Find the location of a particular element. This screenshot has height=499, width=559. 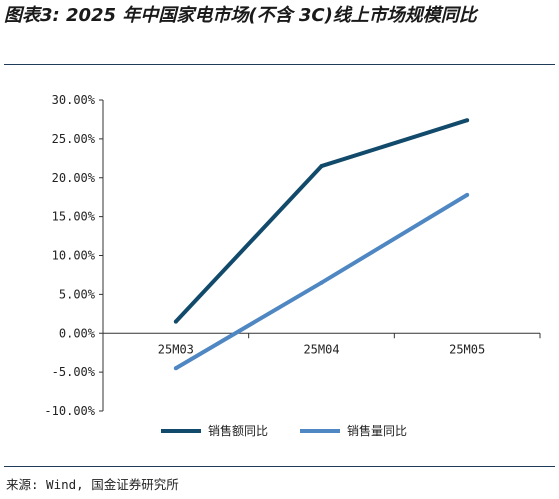

y-tick-label: 20.00% is located at coordinates (74, 178).